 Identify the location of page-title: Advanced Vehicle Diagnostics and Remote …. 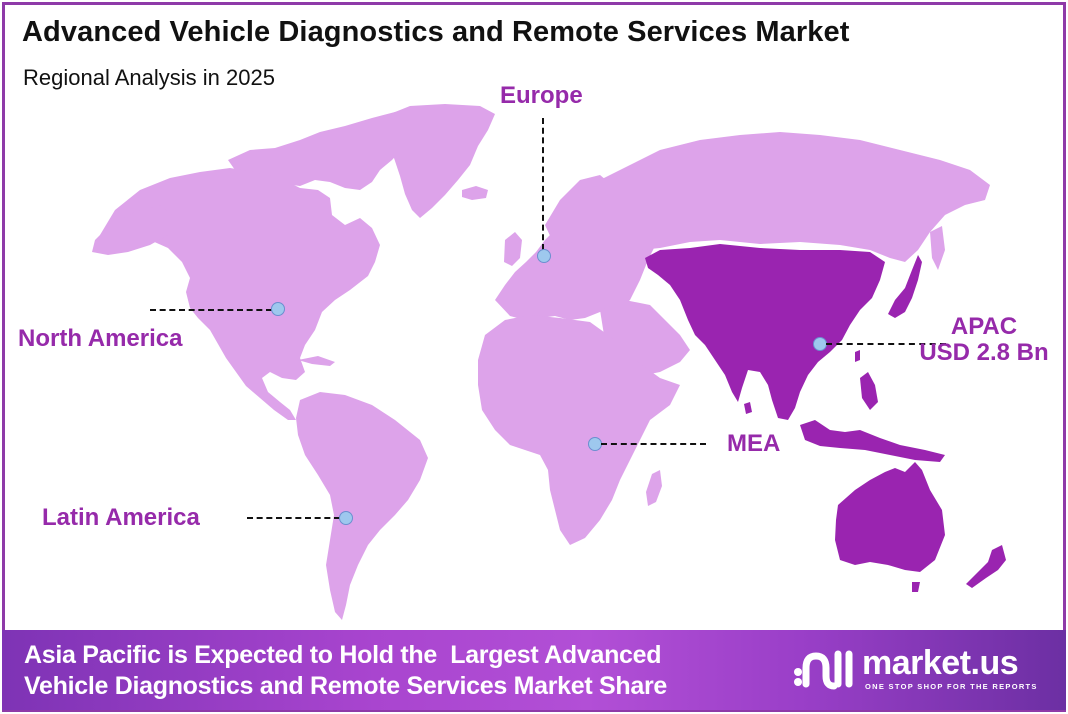
(436, 32).